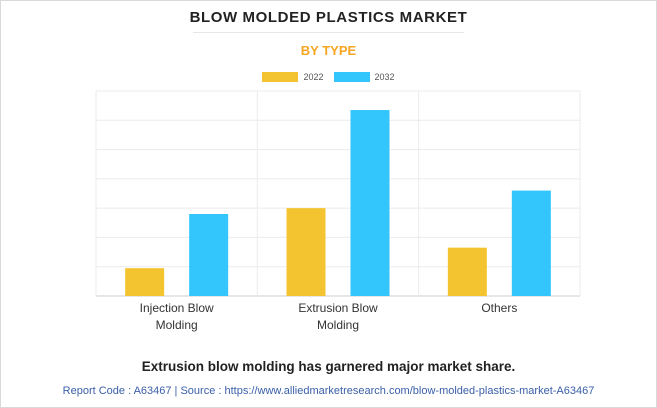 This screenshot has width=657, height=408. I want to click on legend: 2022 2032, so click(328, 77).